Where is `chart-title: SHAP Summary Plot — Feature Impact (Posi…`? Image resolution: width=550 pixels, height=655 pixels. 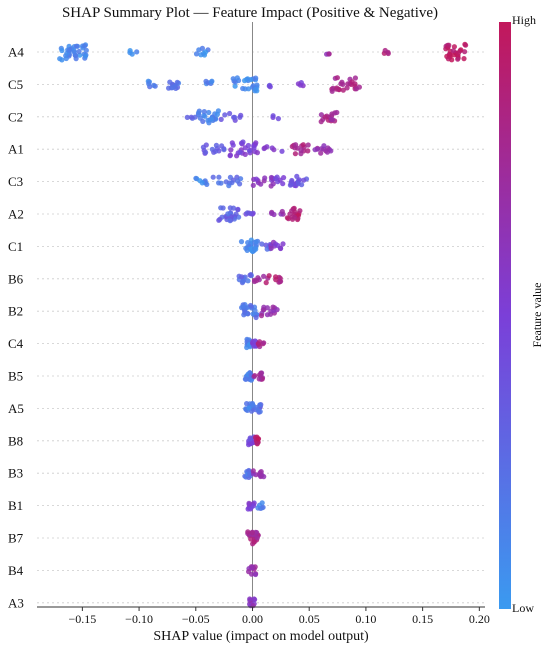
chart-title: SHAP Summary Plot — Feature Impact (Posi… is located at coordinates (250, 13).